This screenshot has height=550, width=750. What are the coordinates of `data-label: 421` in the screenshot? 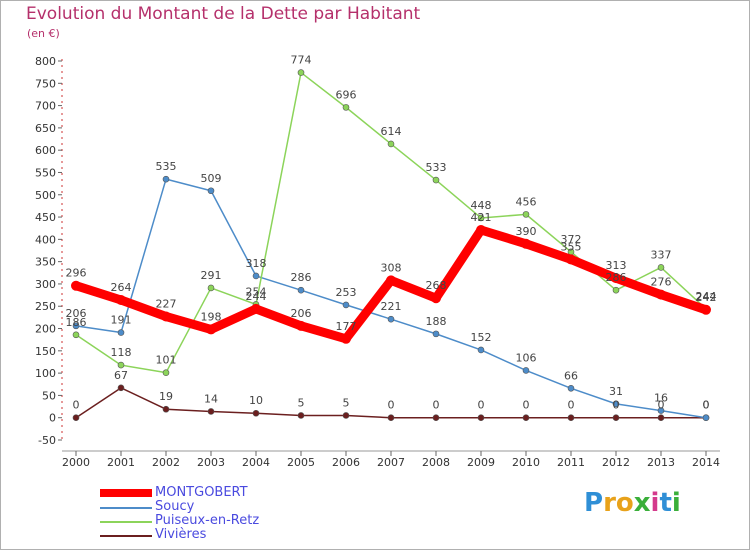 It's located at (481, 217).